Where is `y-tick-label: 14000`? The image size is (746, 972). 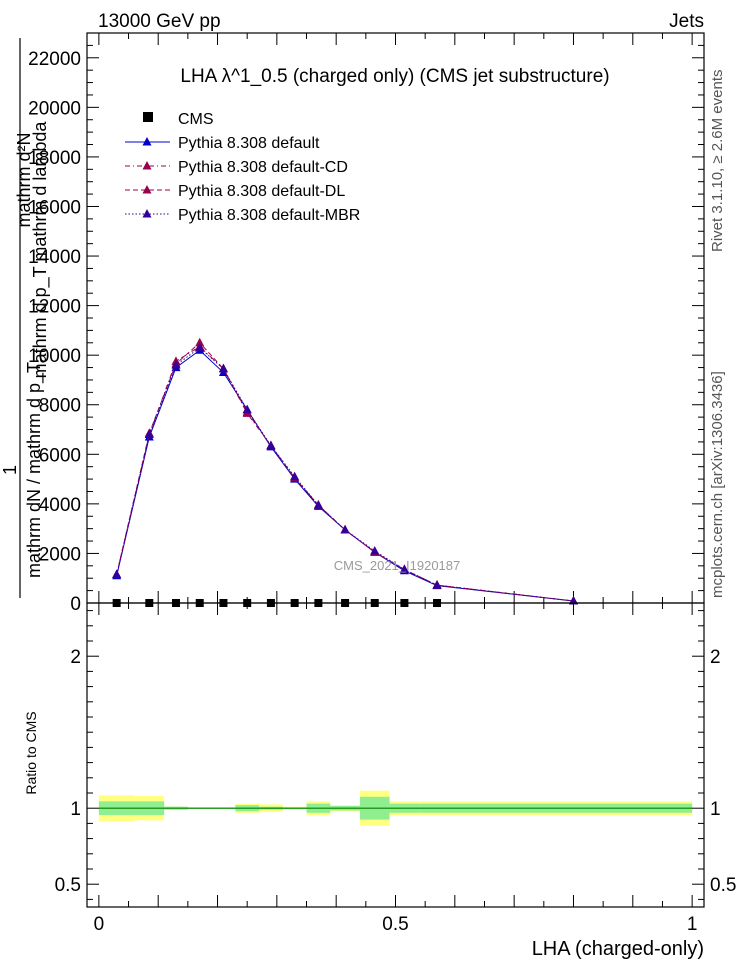 y-tick-label: 14000 is located at coordinates (54, 257).